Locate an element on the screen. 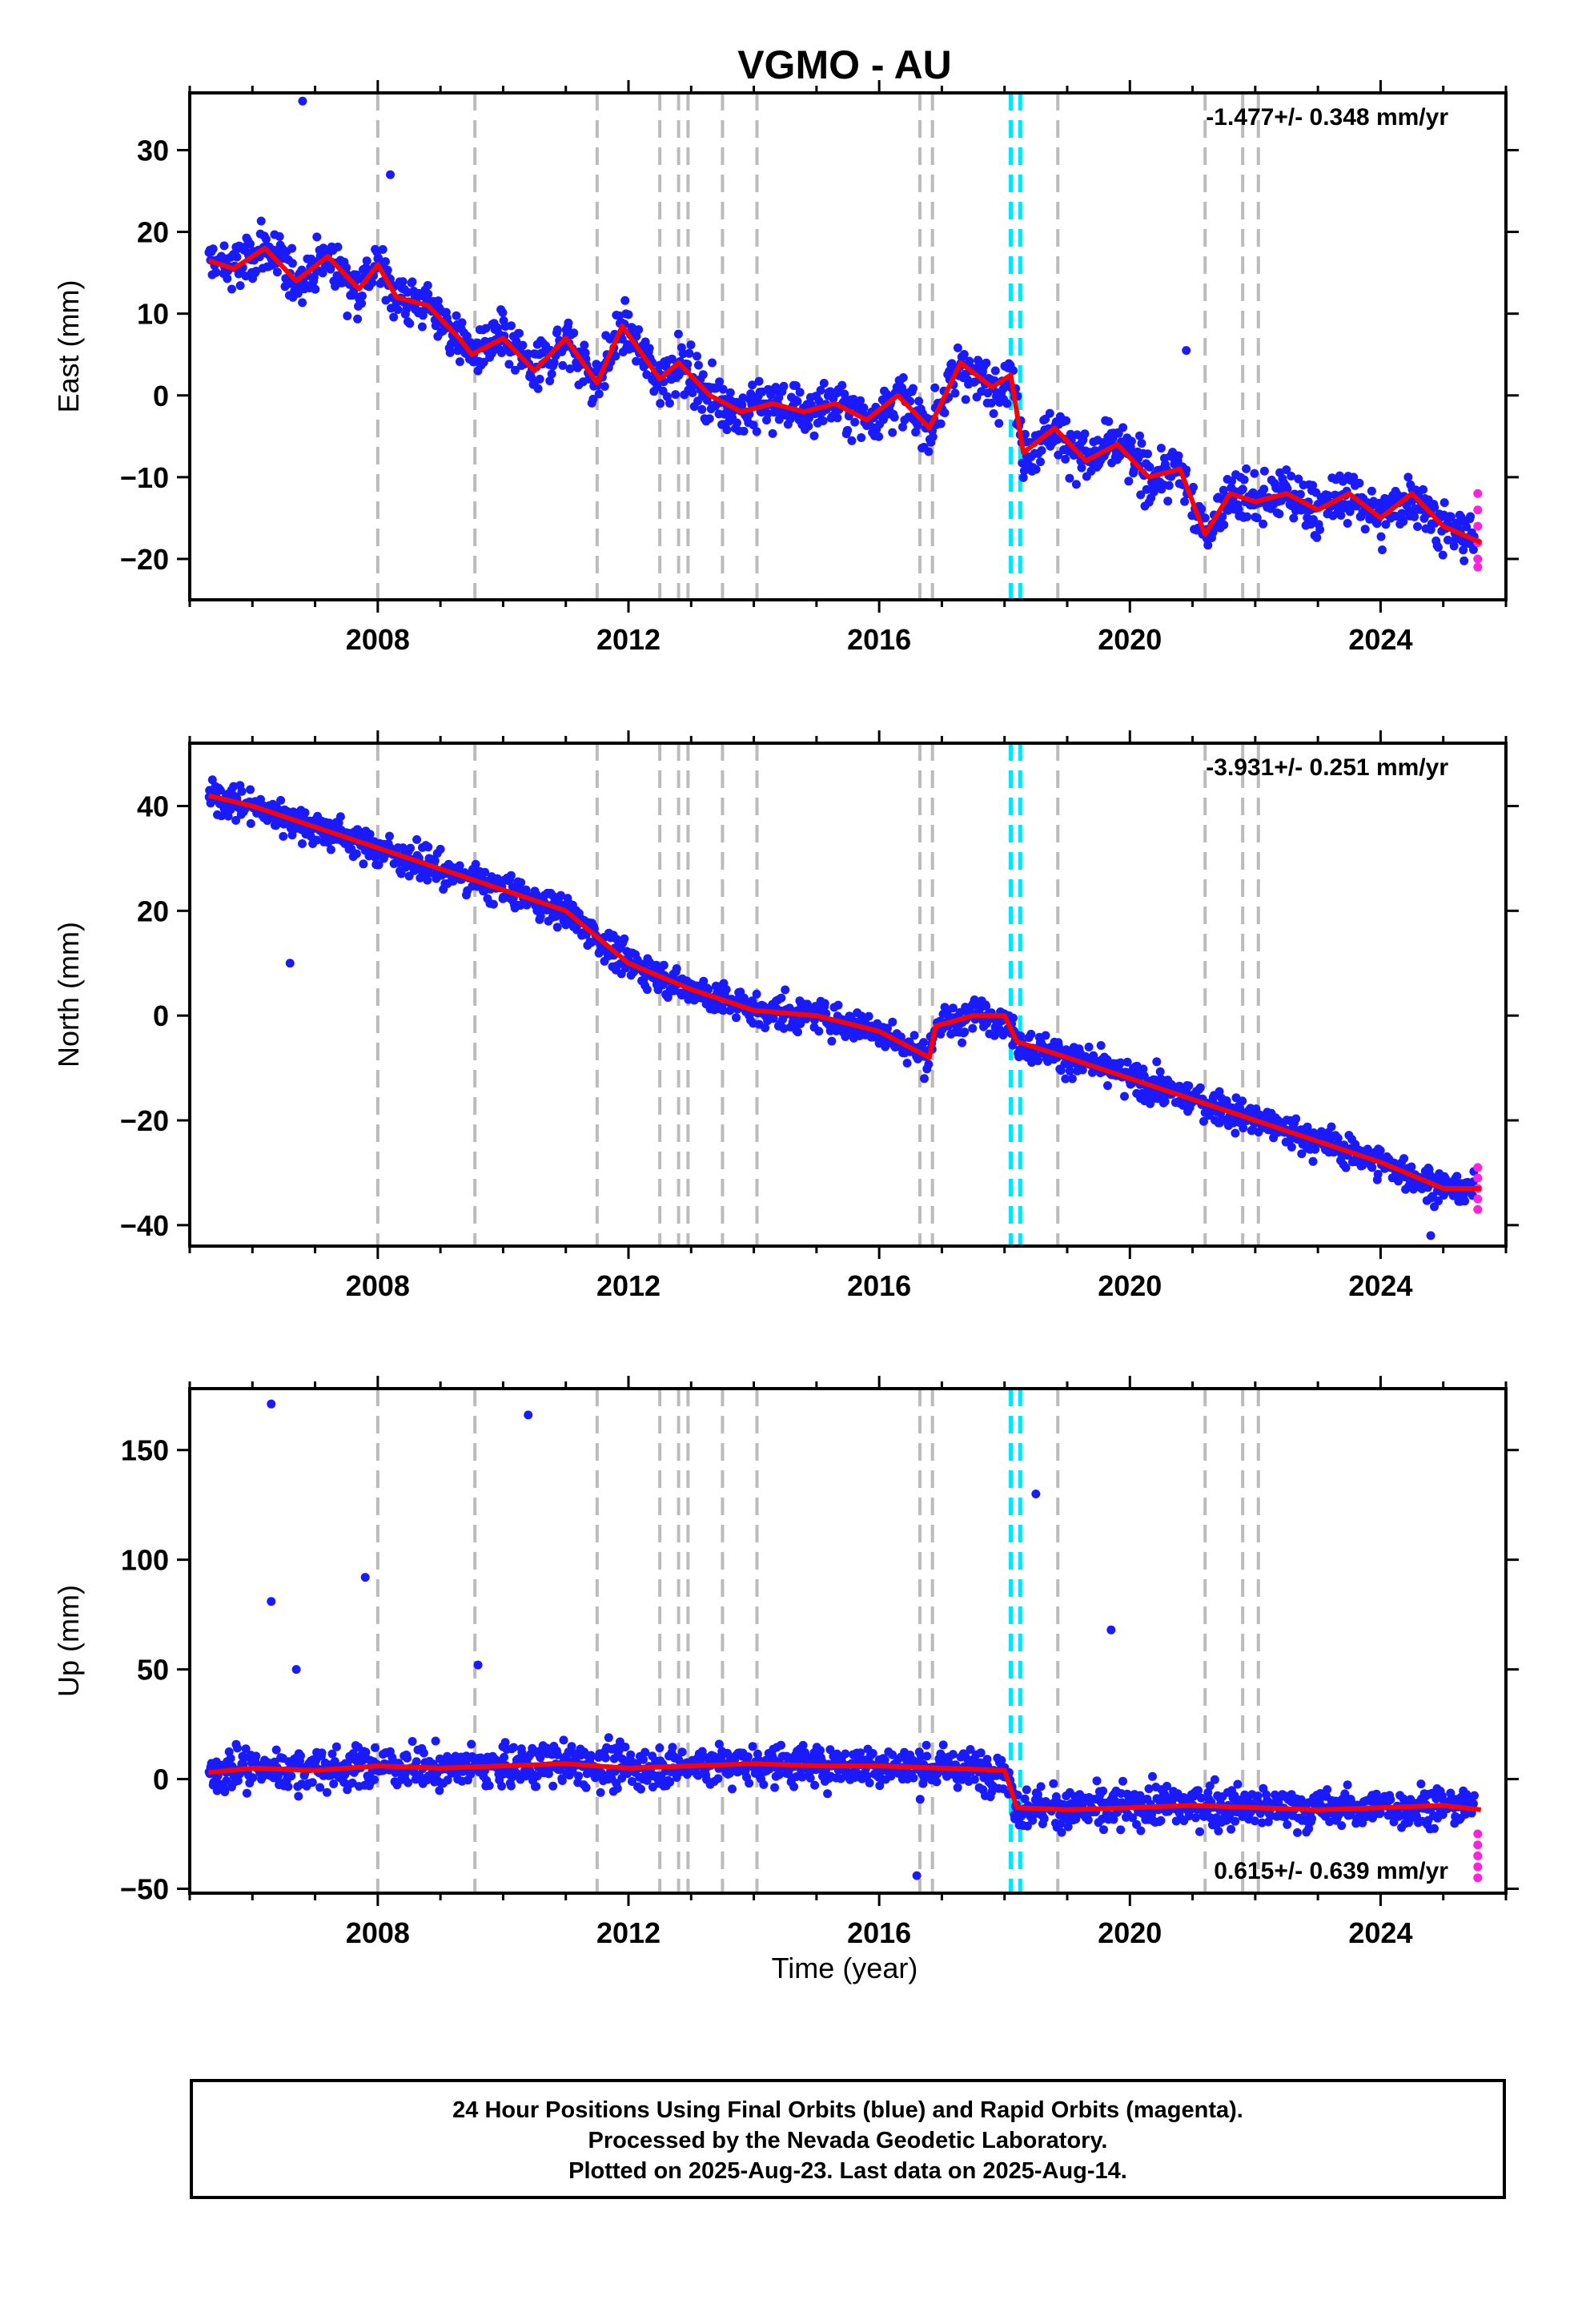 The image size is (1582, 2324). y-tick-label: 150 is located at coordinates (145, 1450).